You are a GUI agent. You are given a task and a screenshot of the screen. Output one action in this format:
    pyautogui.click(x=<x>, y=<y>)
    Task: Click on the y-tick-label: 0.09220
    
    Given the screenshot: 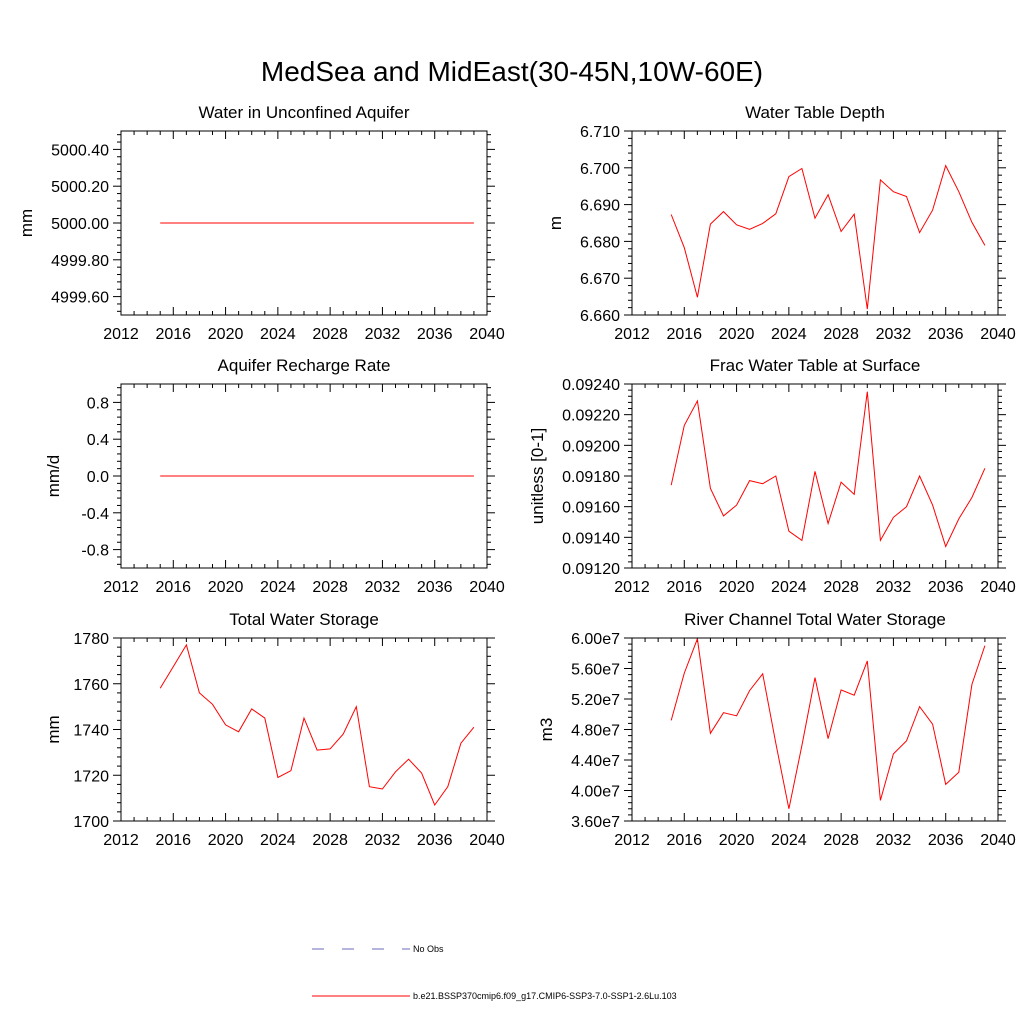 What is the action you would take?
    pyautogui.click(x=591, y=416)
    